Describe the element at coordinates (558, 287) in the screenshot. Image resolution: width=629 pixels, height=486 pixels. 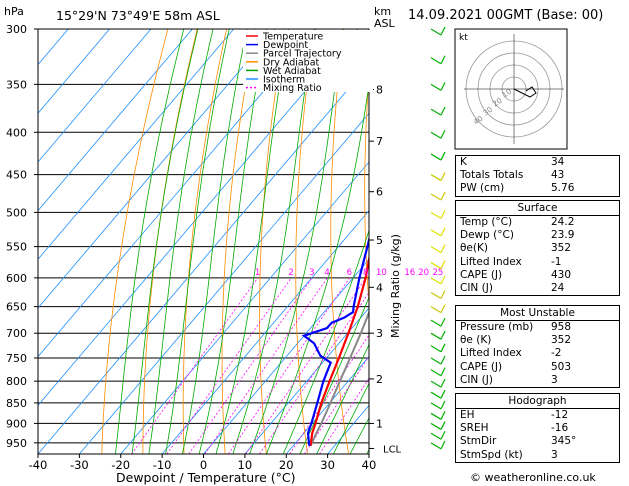
I see `row-value: 24` at that location.